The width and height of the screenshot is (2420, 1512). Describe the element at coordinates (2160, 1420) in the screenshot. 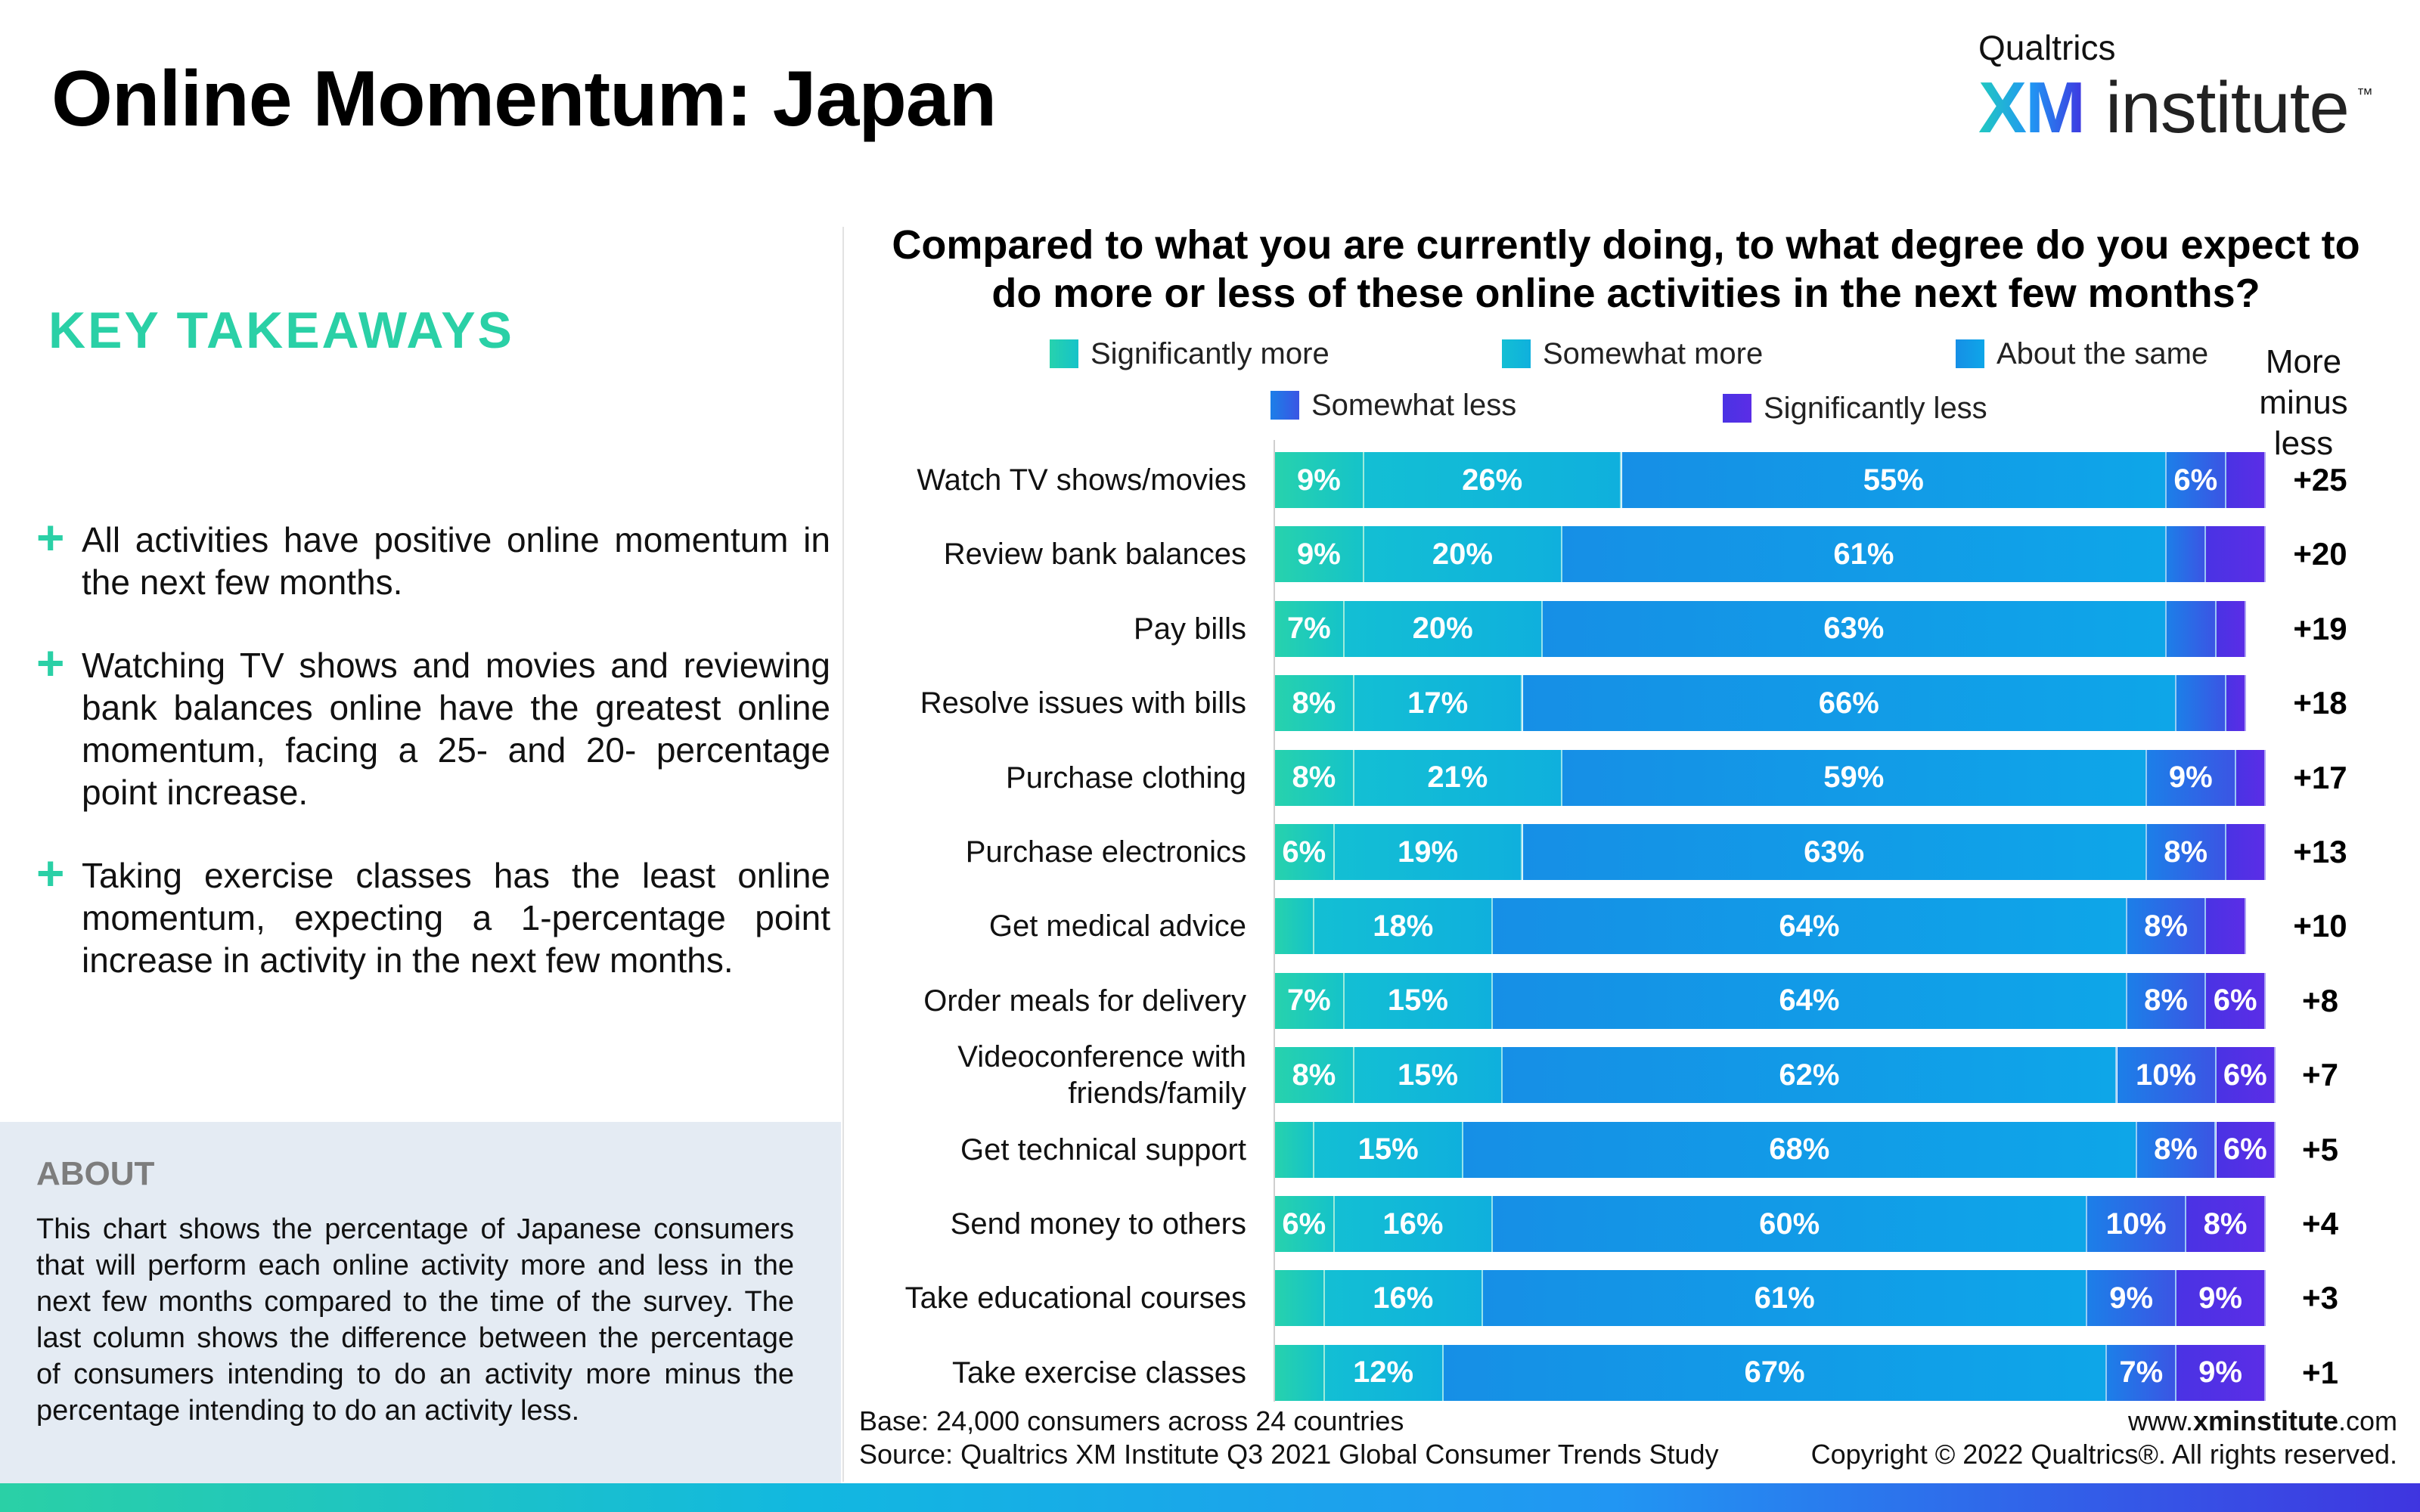

I see `url-prefix: www.` at that location.